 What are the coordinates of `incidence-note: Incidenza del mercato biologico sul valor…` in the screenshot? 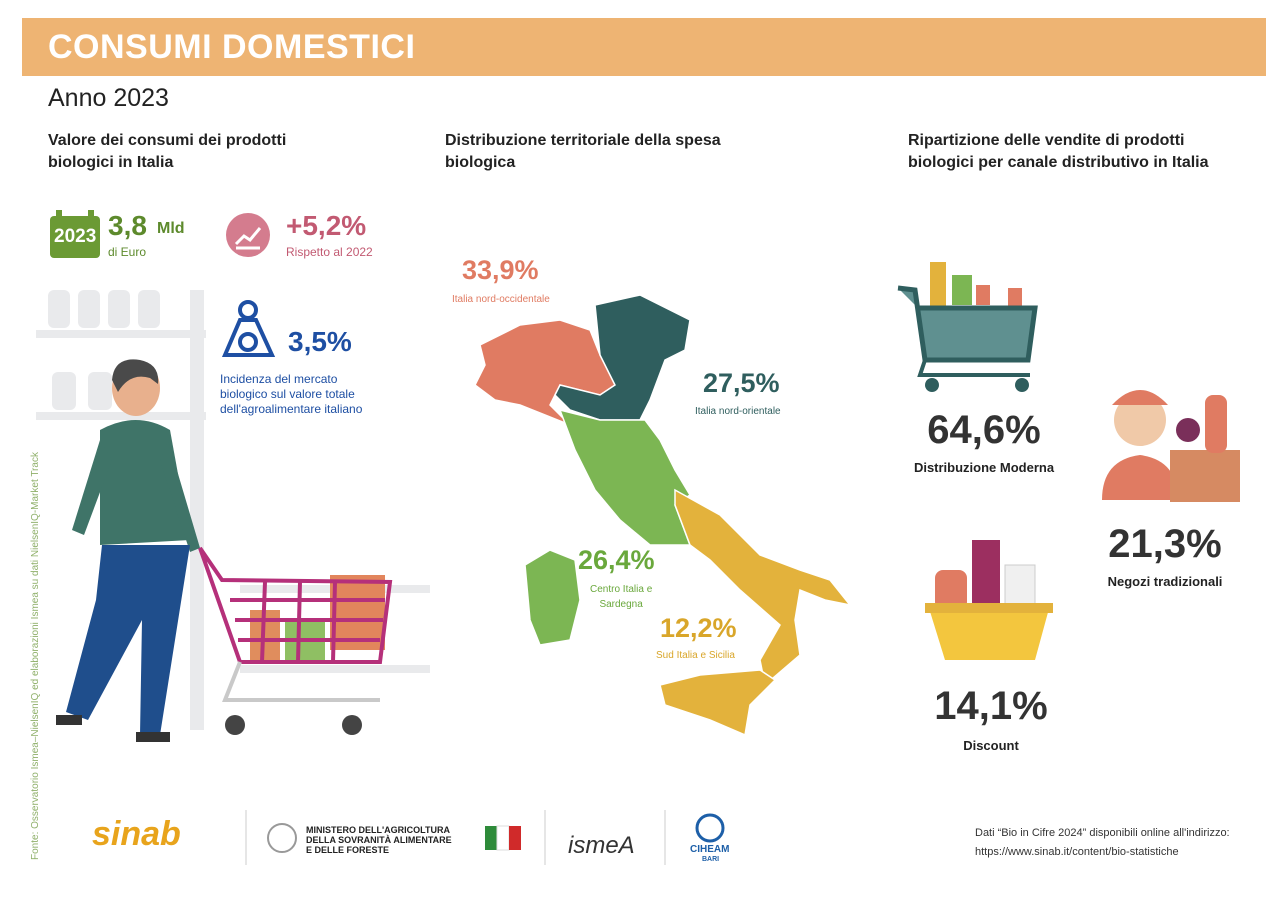 It's located at (291, 394).